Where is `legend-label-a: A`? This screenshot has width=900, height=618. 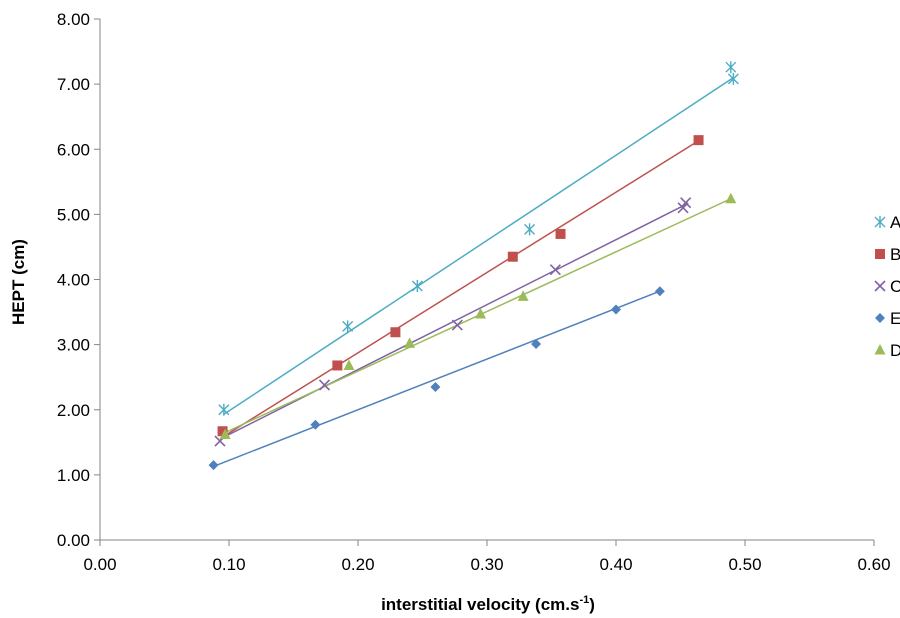 legend-label-a: A is located at coordinates (895, 222).